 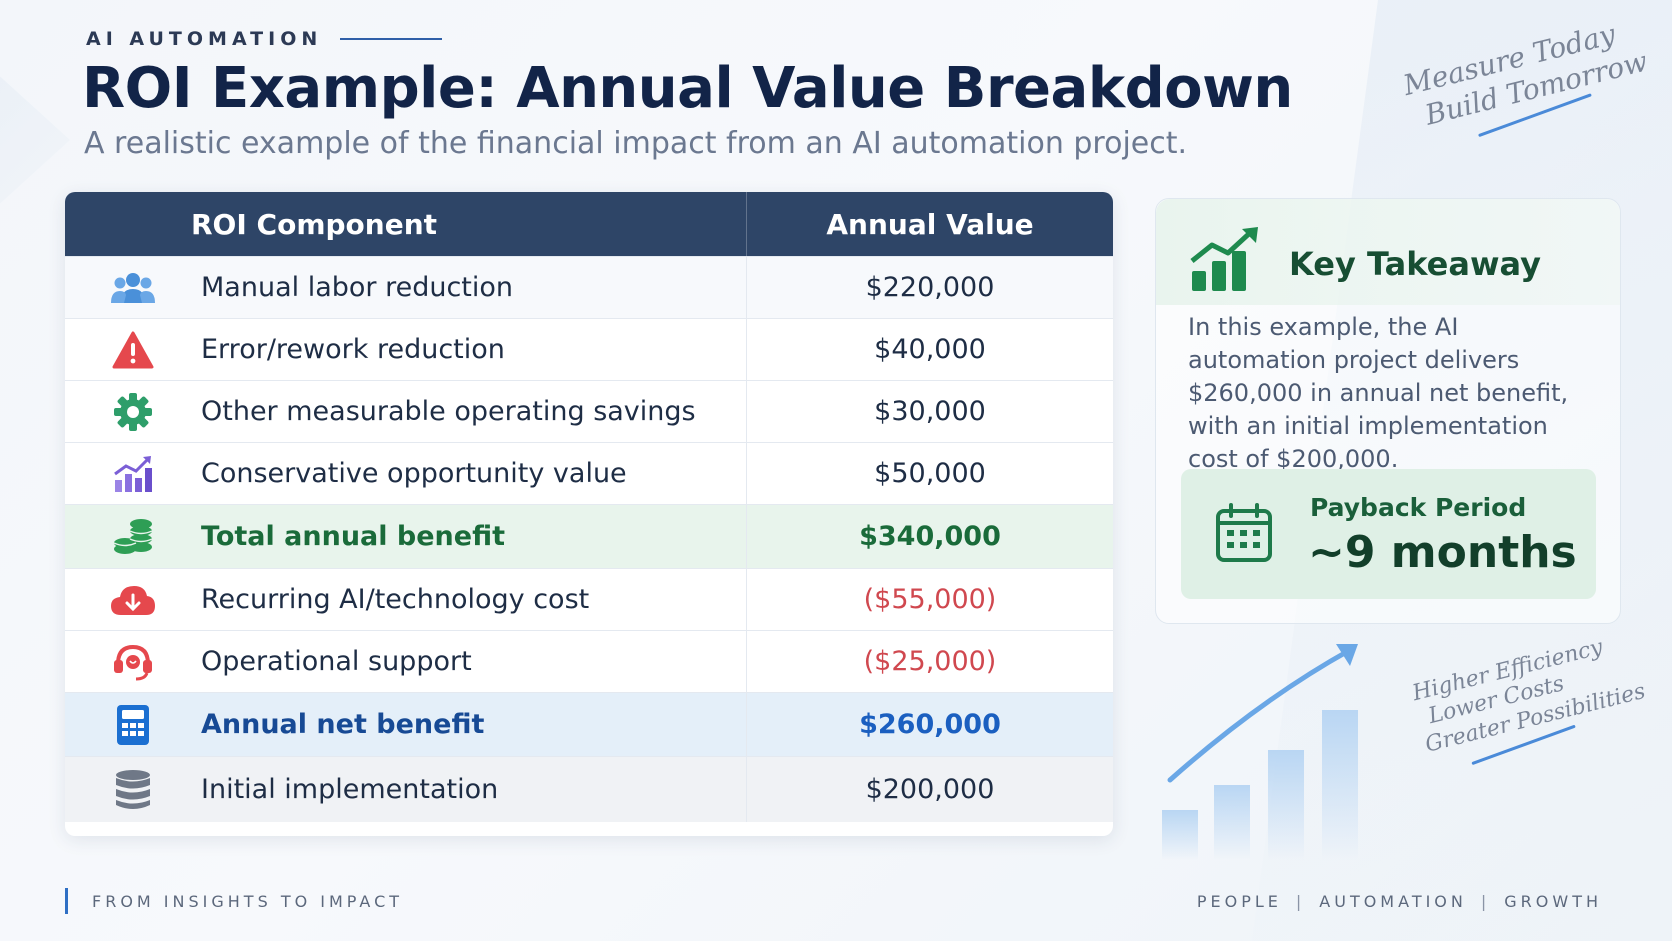 I want to click on row-value: $40,000, so click(x=930, y=349).